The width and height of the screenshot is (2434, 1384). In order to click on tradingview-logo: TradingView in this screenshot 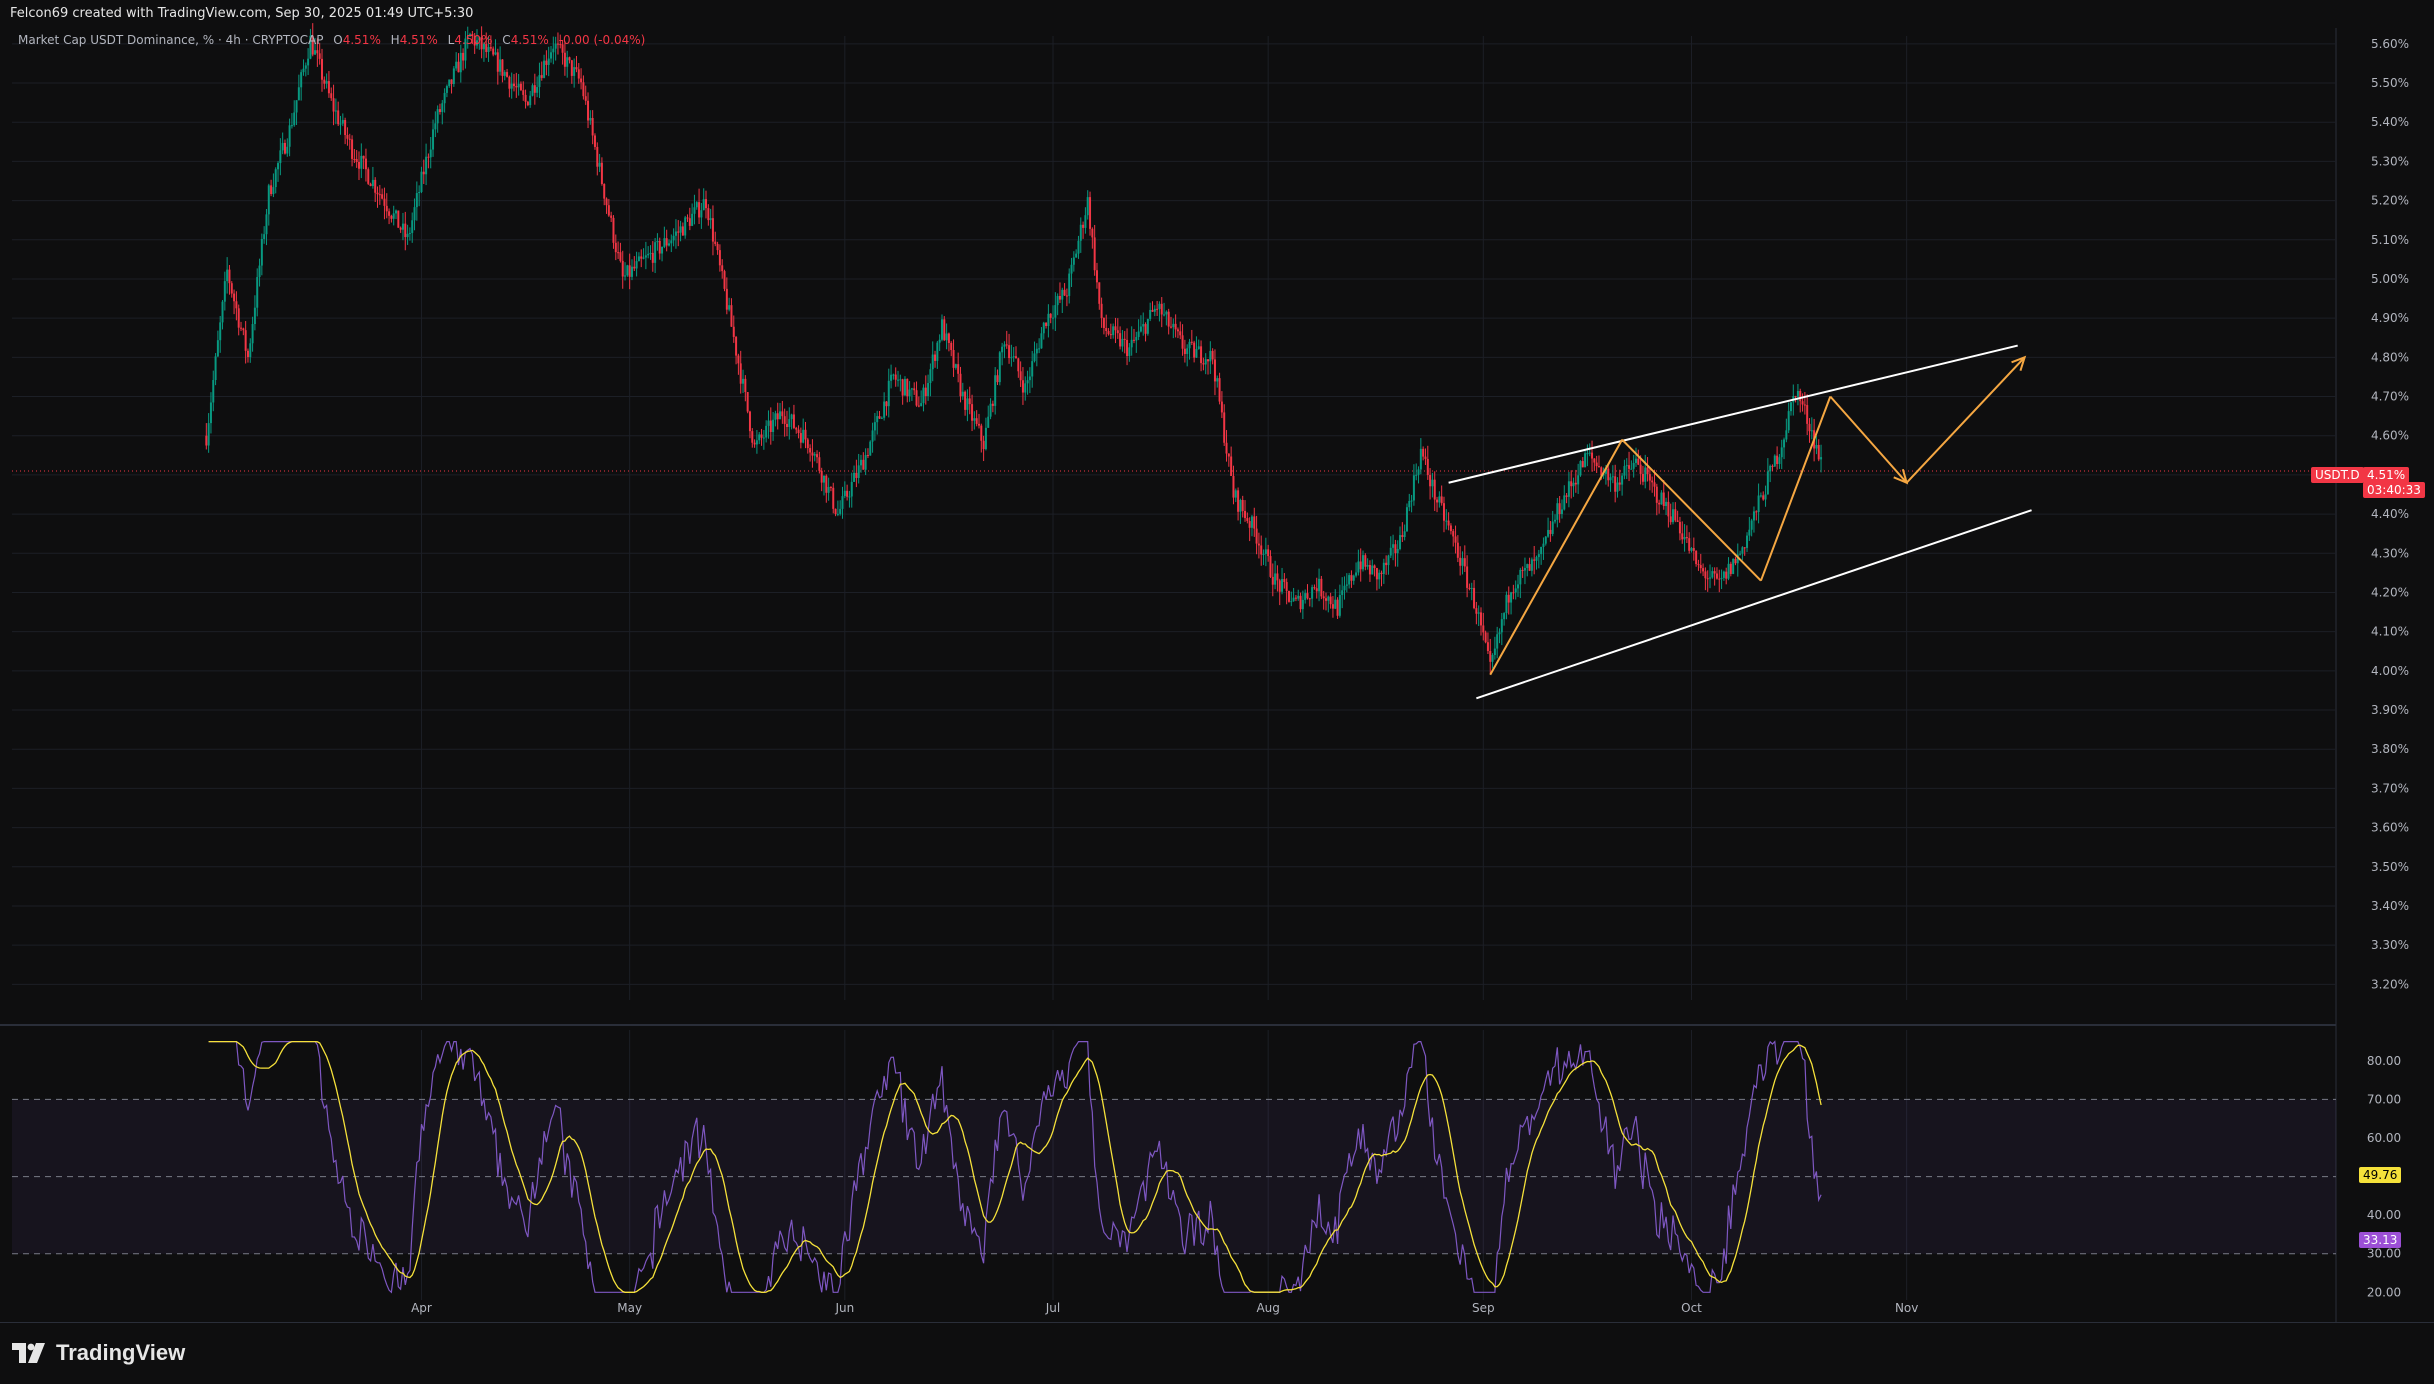, I will do `click(98, 1353)`.